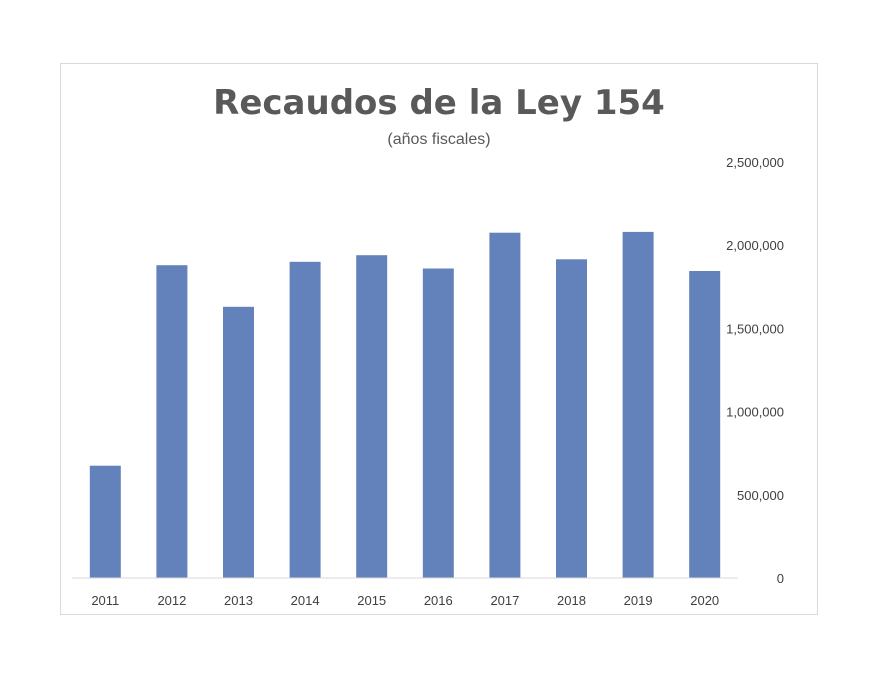 The height and width of the screenshot is (680, 880). Describe the element at coordinates (755, 162) in the screenshot. I see `y-tick-label: 2,500,000` at that location.